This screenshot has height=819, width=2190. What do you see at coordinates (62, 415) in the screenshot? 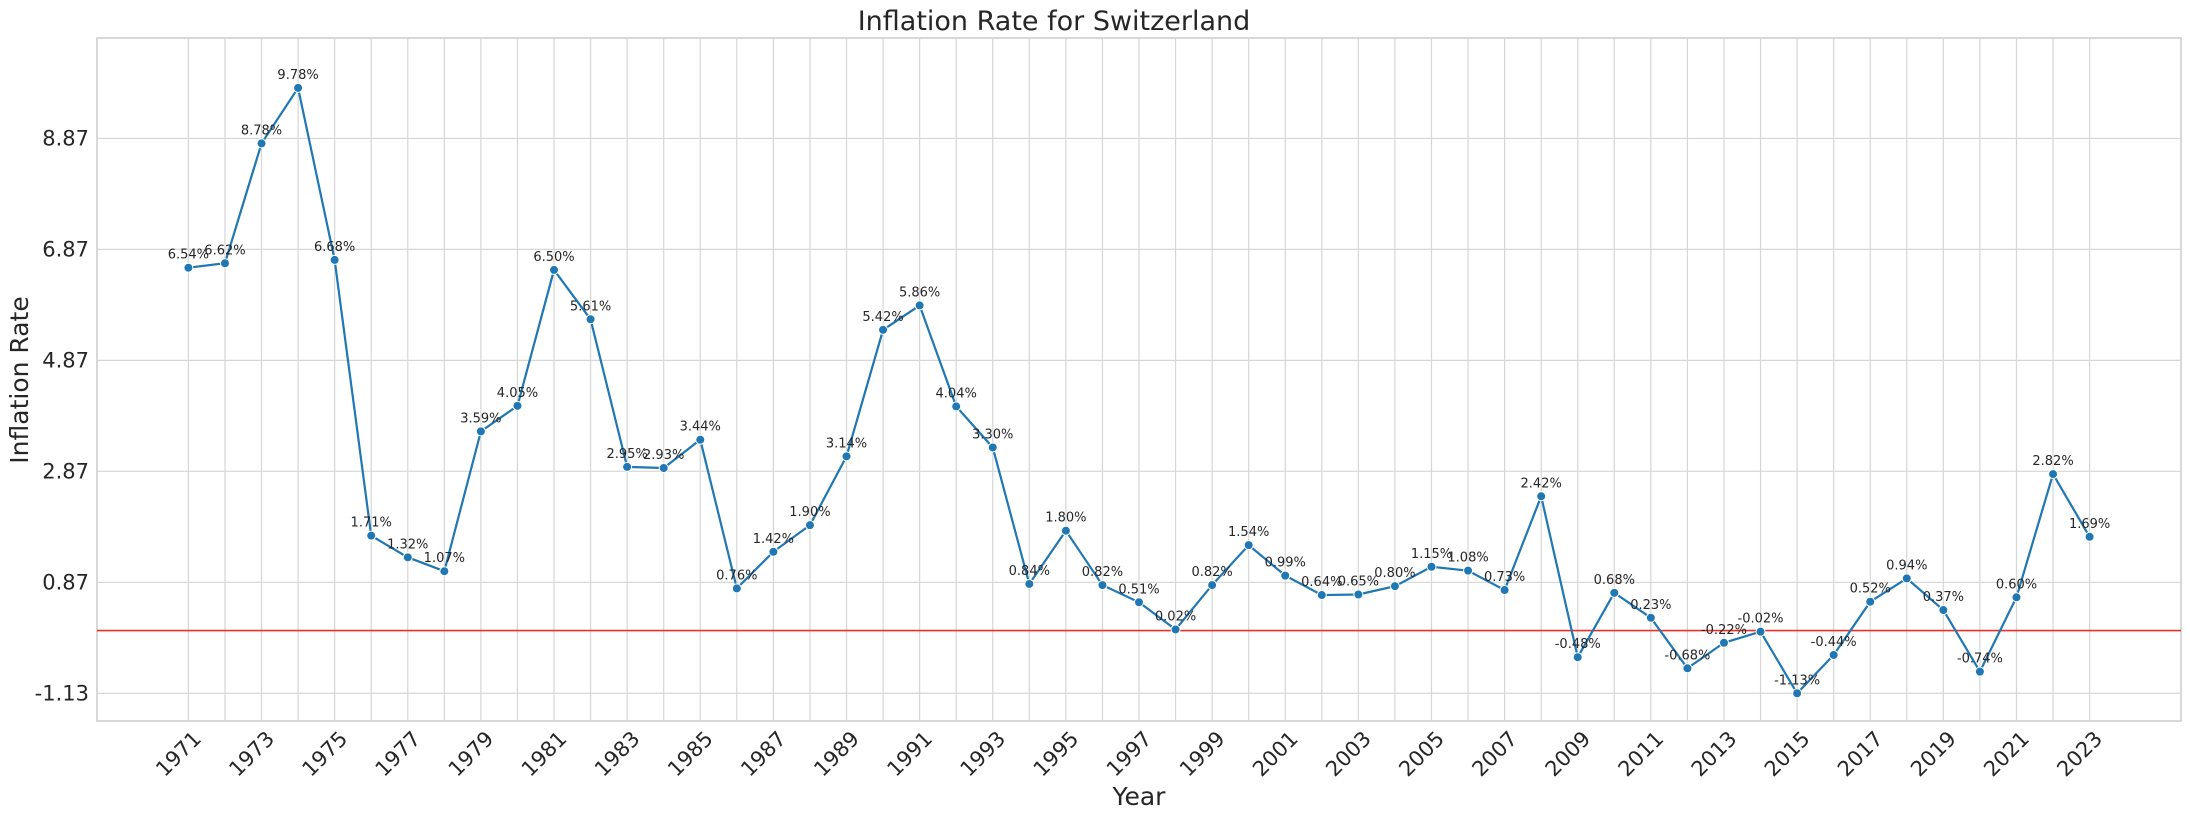
I see `y-tick-labels: -1.13 0.87 2.87 4.87 6.87 8.87` at bounding box center [62, 415].